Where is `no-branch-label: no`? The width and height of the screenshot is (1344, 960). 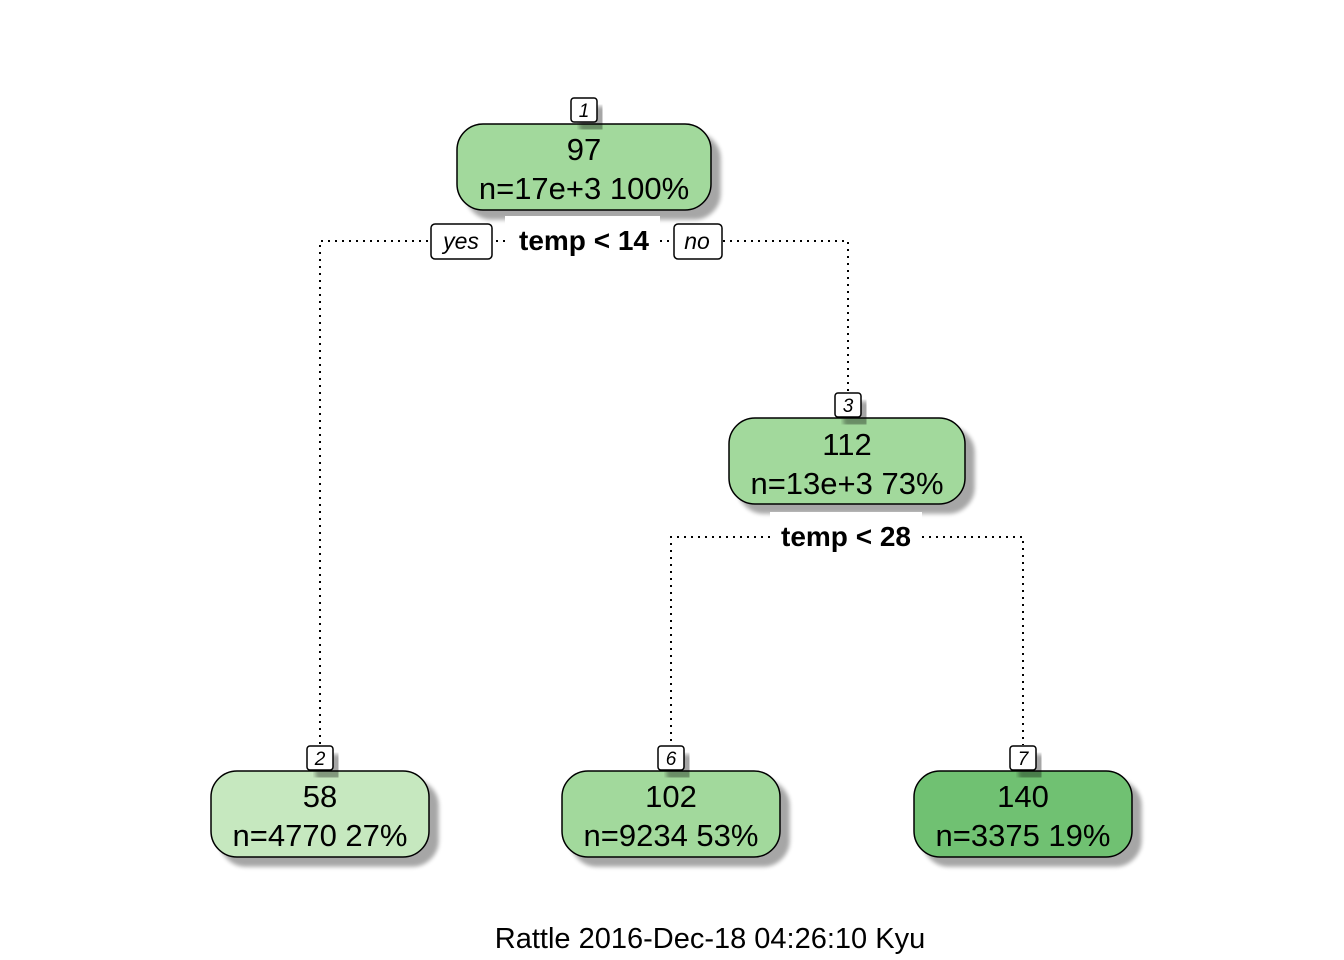 no-branch-label: no is located at coordinates (698, 241).